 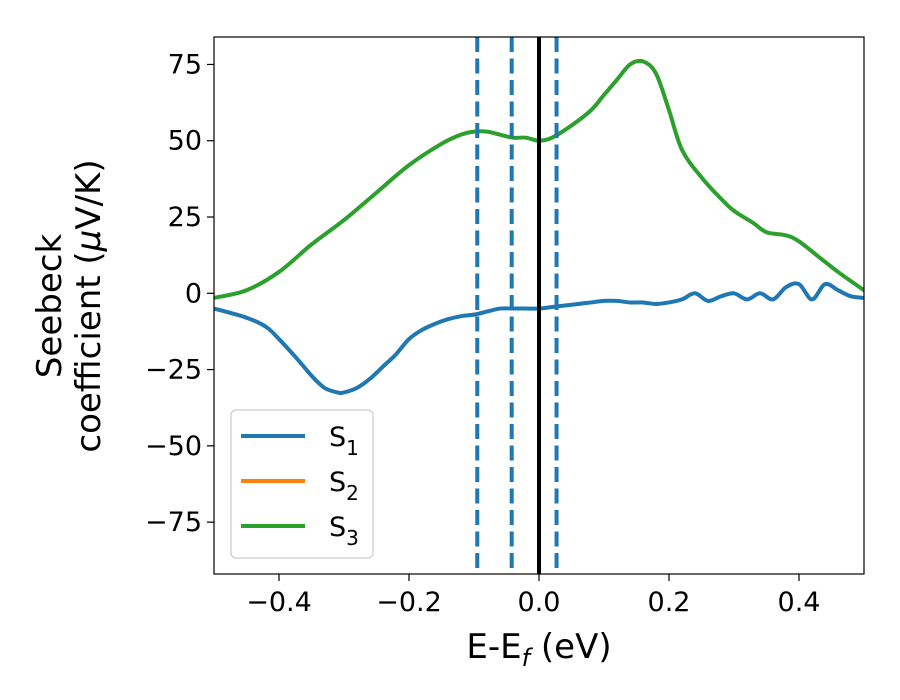 What do you see at coordinates (173, 370) in the screenshot?
I see `y-tick-label: −25` at bounding box center [173, 370].